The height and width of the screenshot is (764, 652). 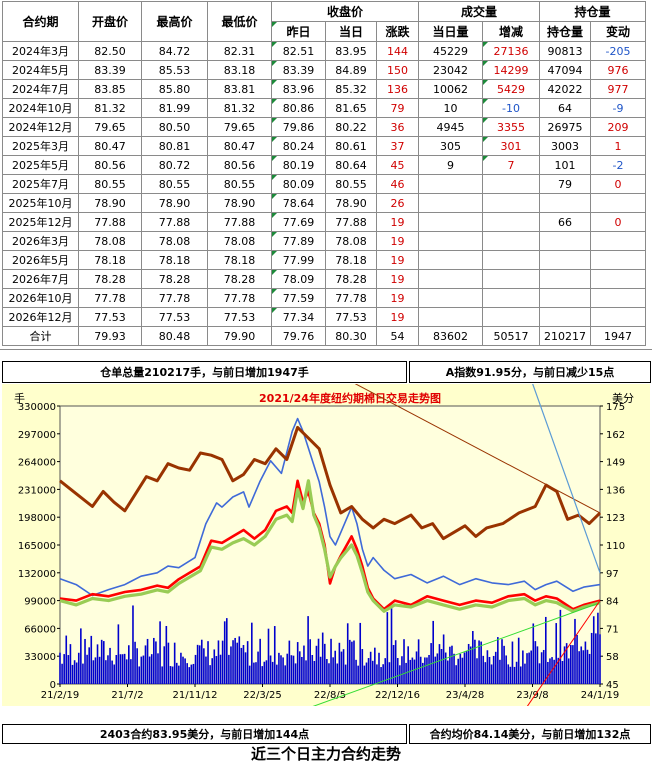 I want to click on cell-oi-chg: 976, so click(x=618, y=70).